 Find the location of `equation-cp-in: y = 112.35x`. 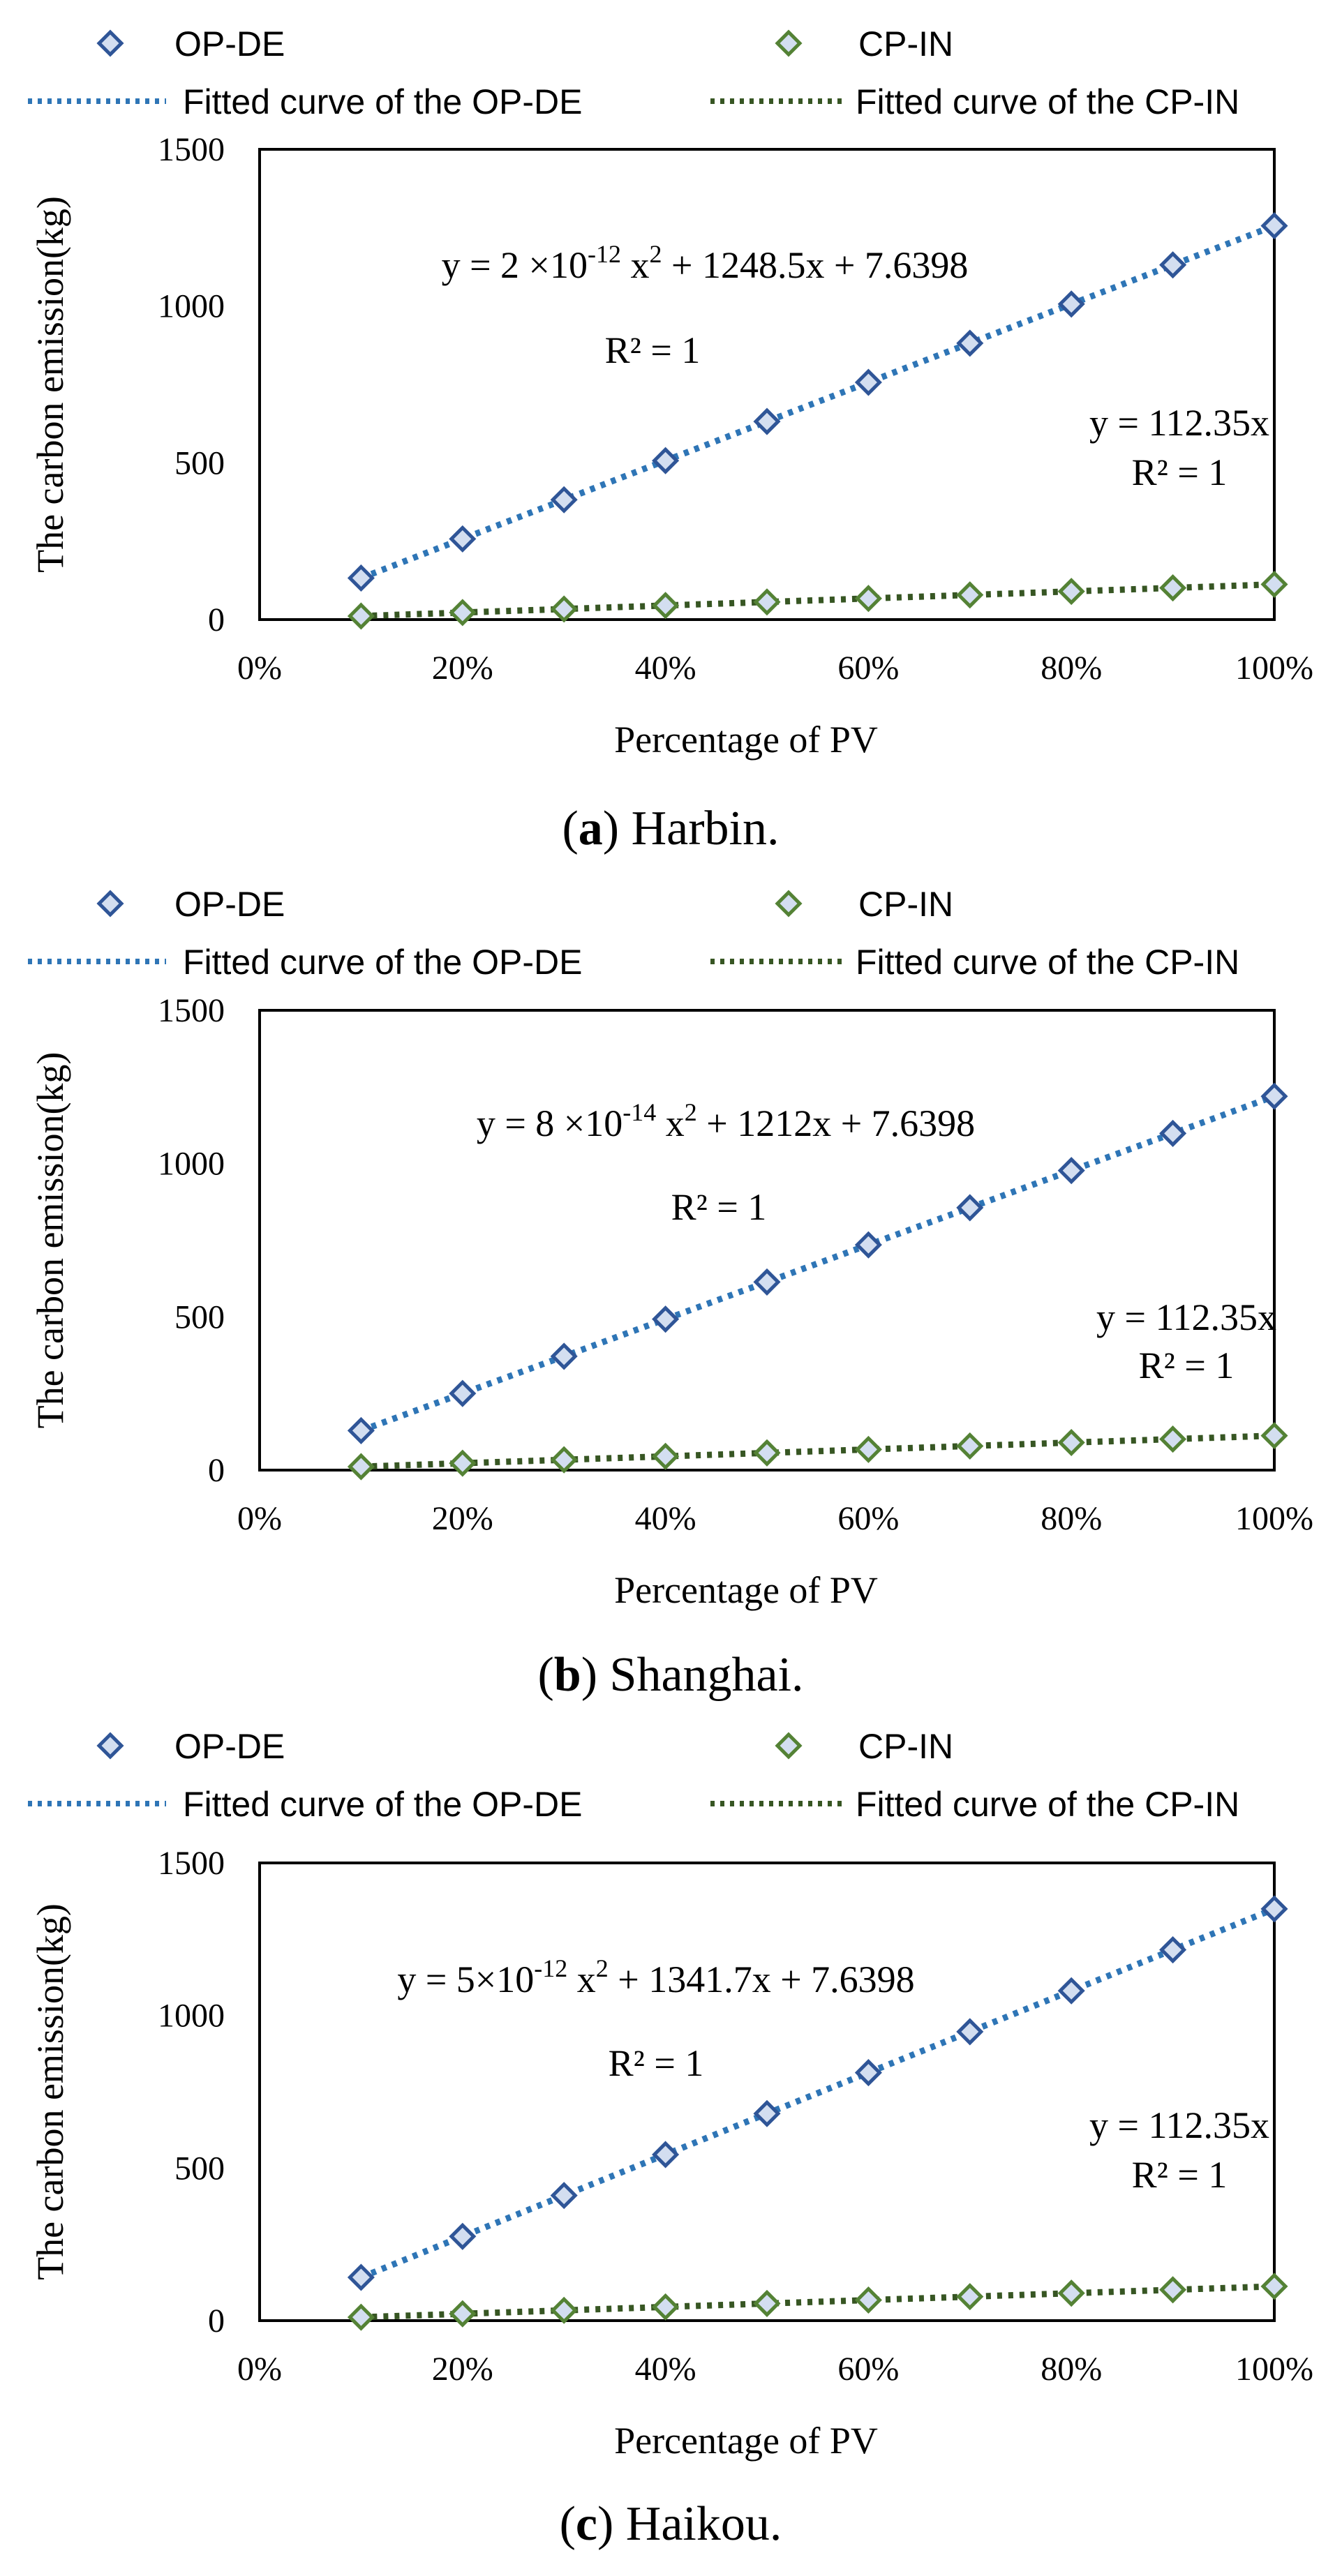

equation-cp-in: y = 112.35x is located at coordinates (1179, 2125).